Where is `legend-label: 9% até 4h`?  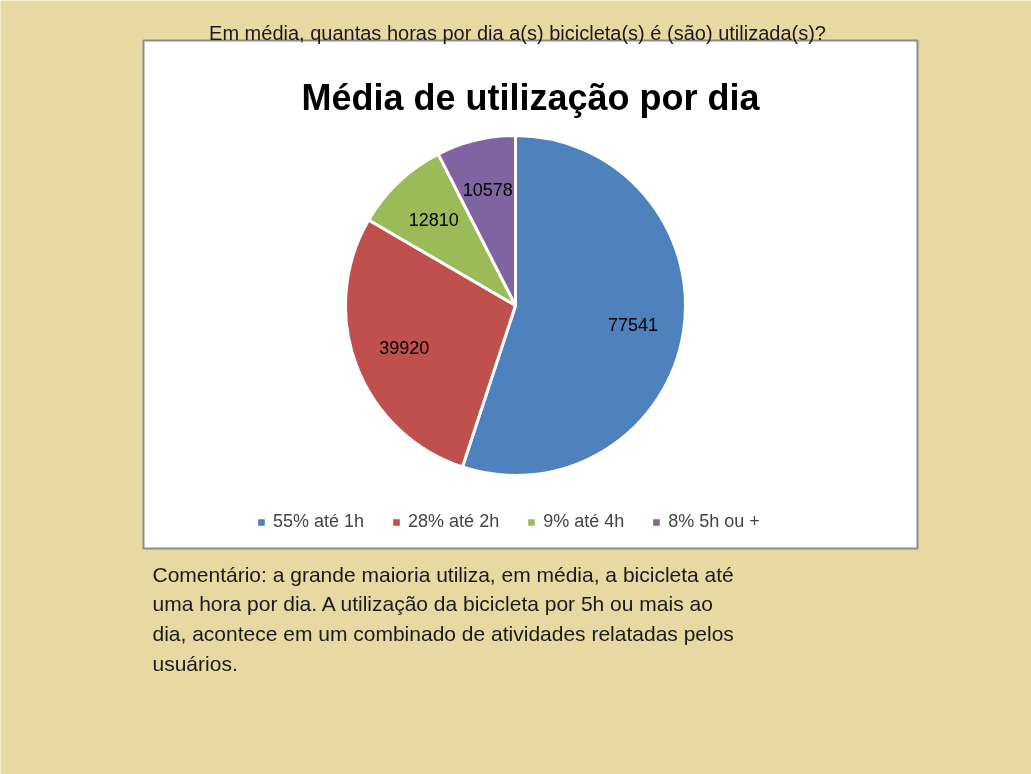 legend-label: 9% até 4h is located at coordinates (584, 521).